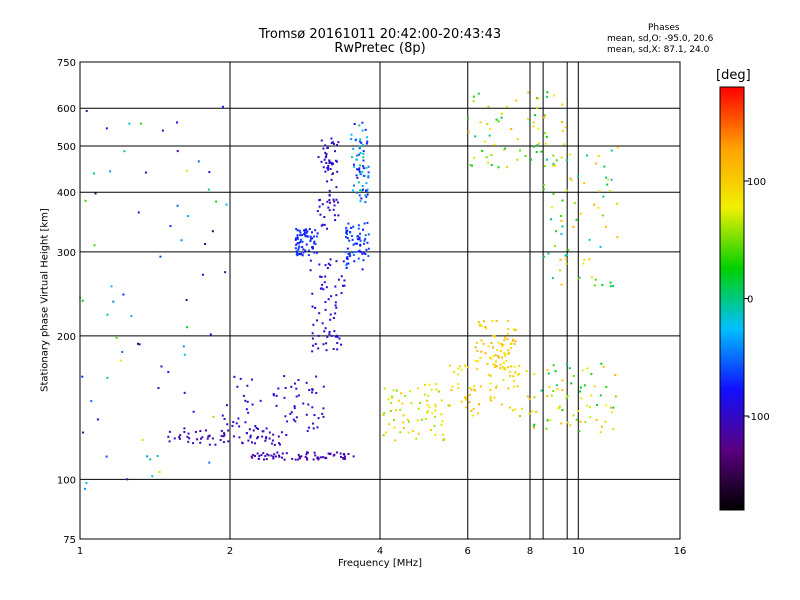  What do you see at coordinates (69, 540) in the screenshot?
I see `y-tick-label: 75` at bounding box center [69, 540].